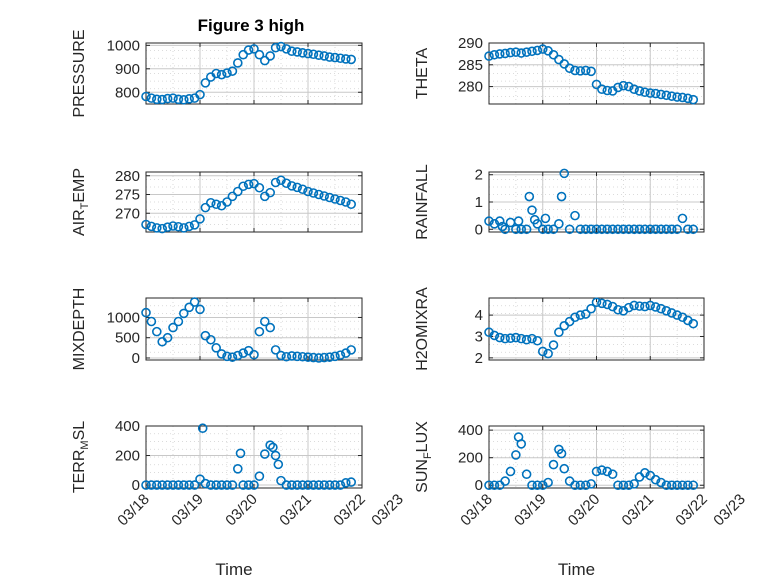 The image size is (778, 583). What do you see at coordinates (79, 73) in the screenshot?
I see `y-axis-label: PRESSURE` at bounding box center [79, 73].